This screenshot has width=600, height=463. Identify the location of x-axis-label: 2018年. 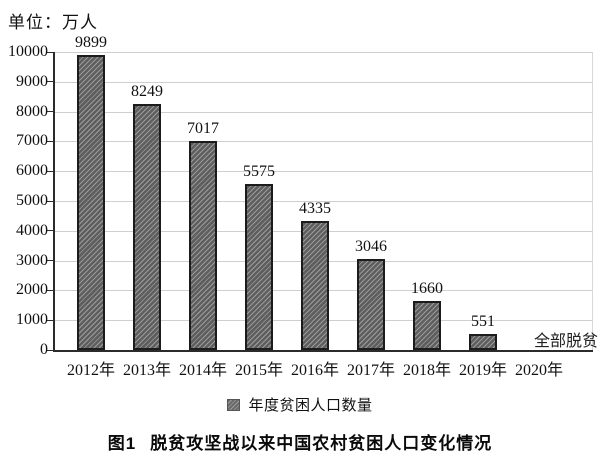
(426, 370).